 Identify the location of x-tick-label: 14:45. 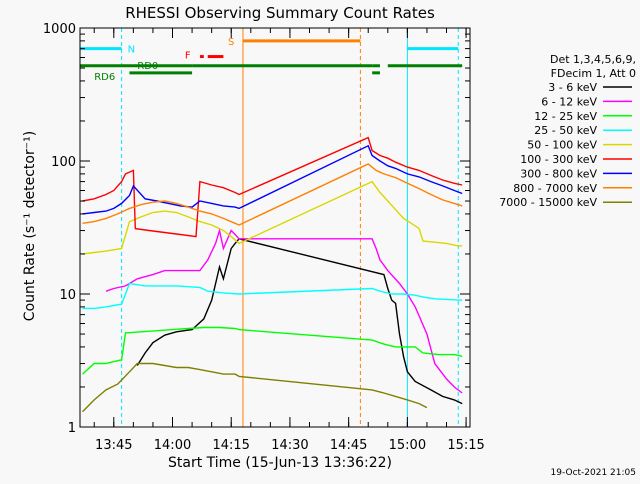
(348, 445).